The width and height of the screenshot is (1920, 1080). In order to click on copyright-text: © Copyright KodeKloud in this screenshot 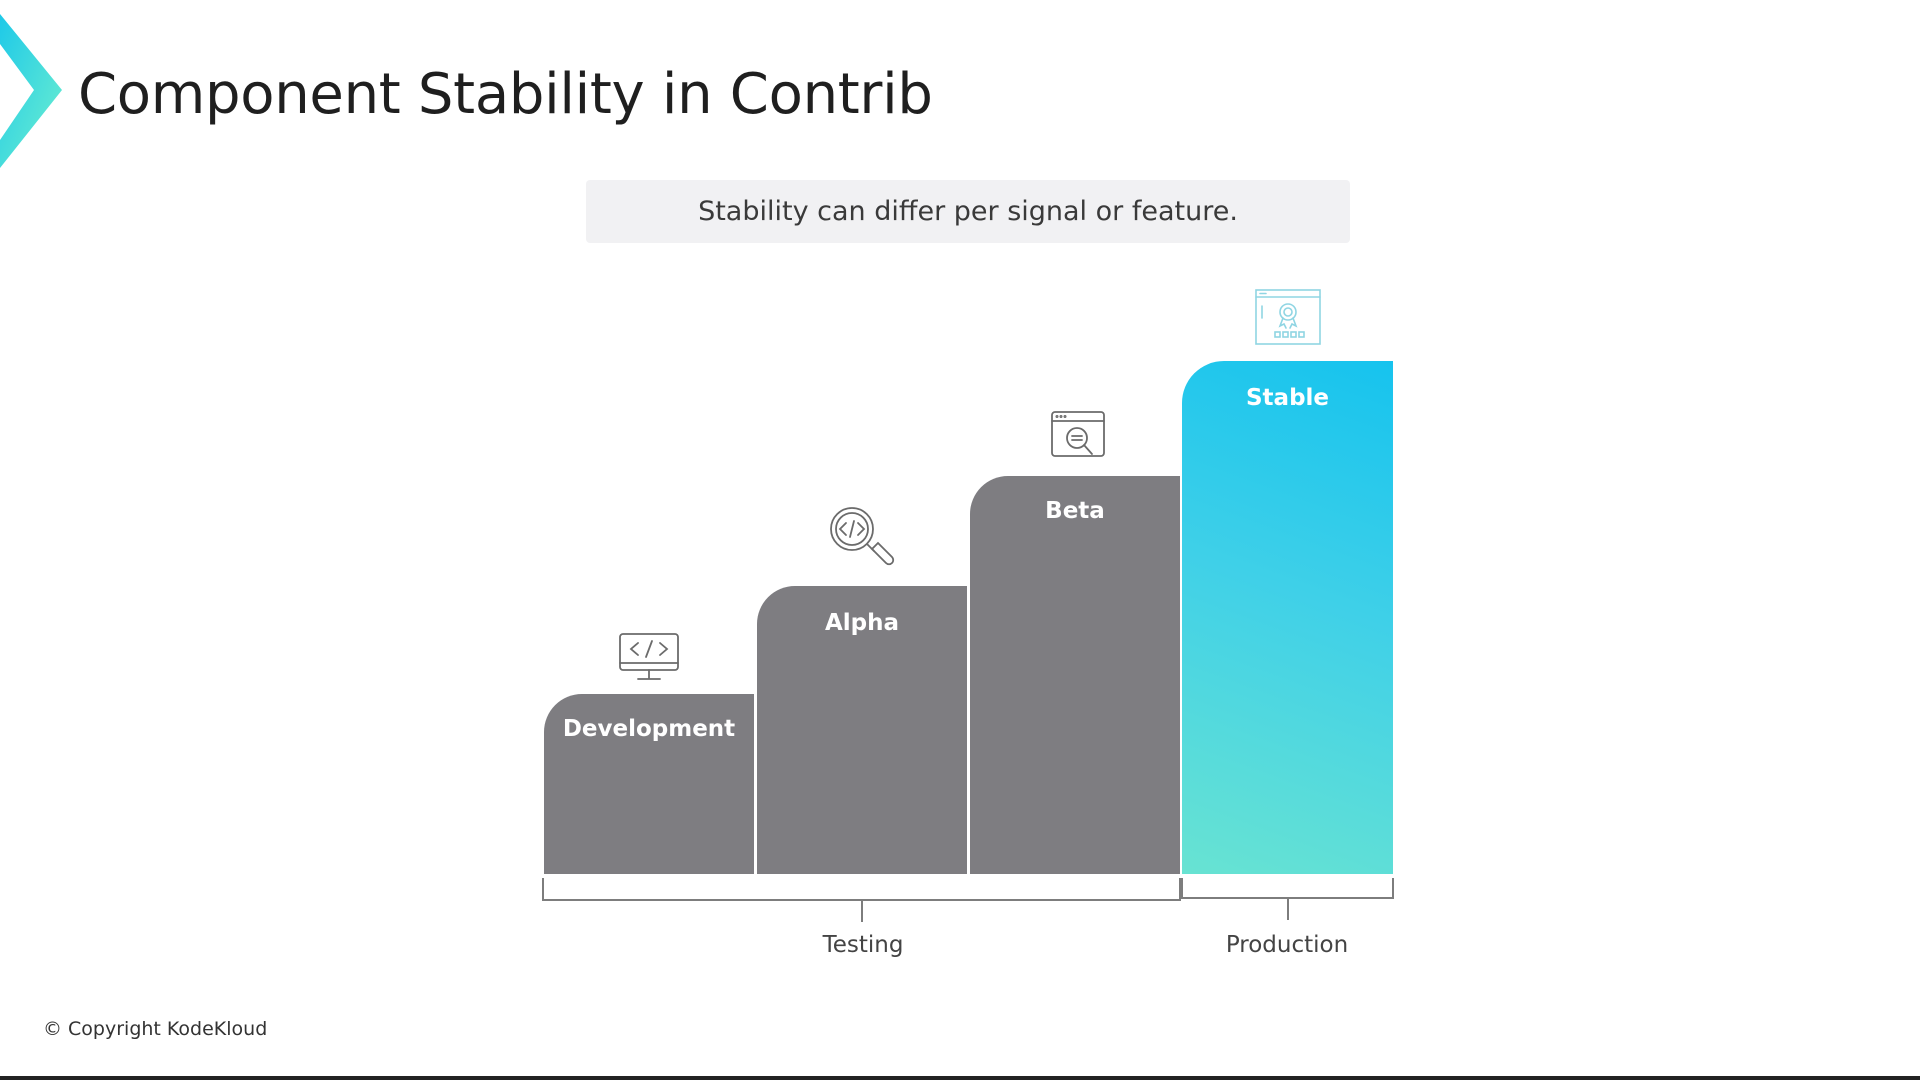, I will do `click(155, 1029)`.